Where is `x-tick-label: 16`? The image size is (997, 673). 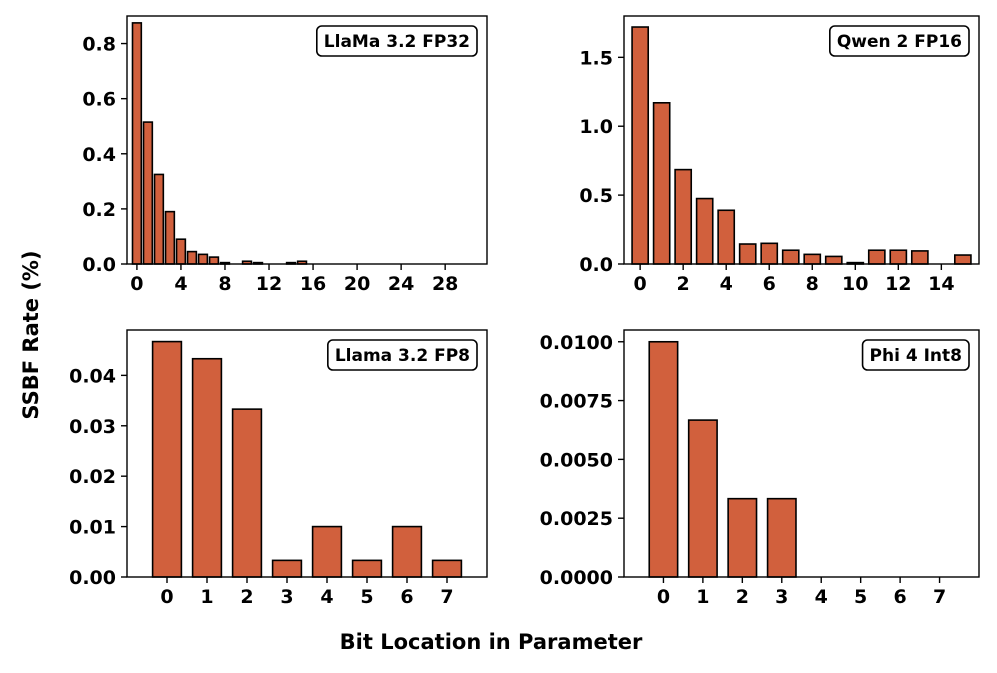
x-tick-label: 16 is located at coordinates (313, 284).